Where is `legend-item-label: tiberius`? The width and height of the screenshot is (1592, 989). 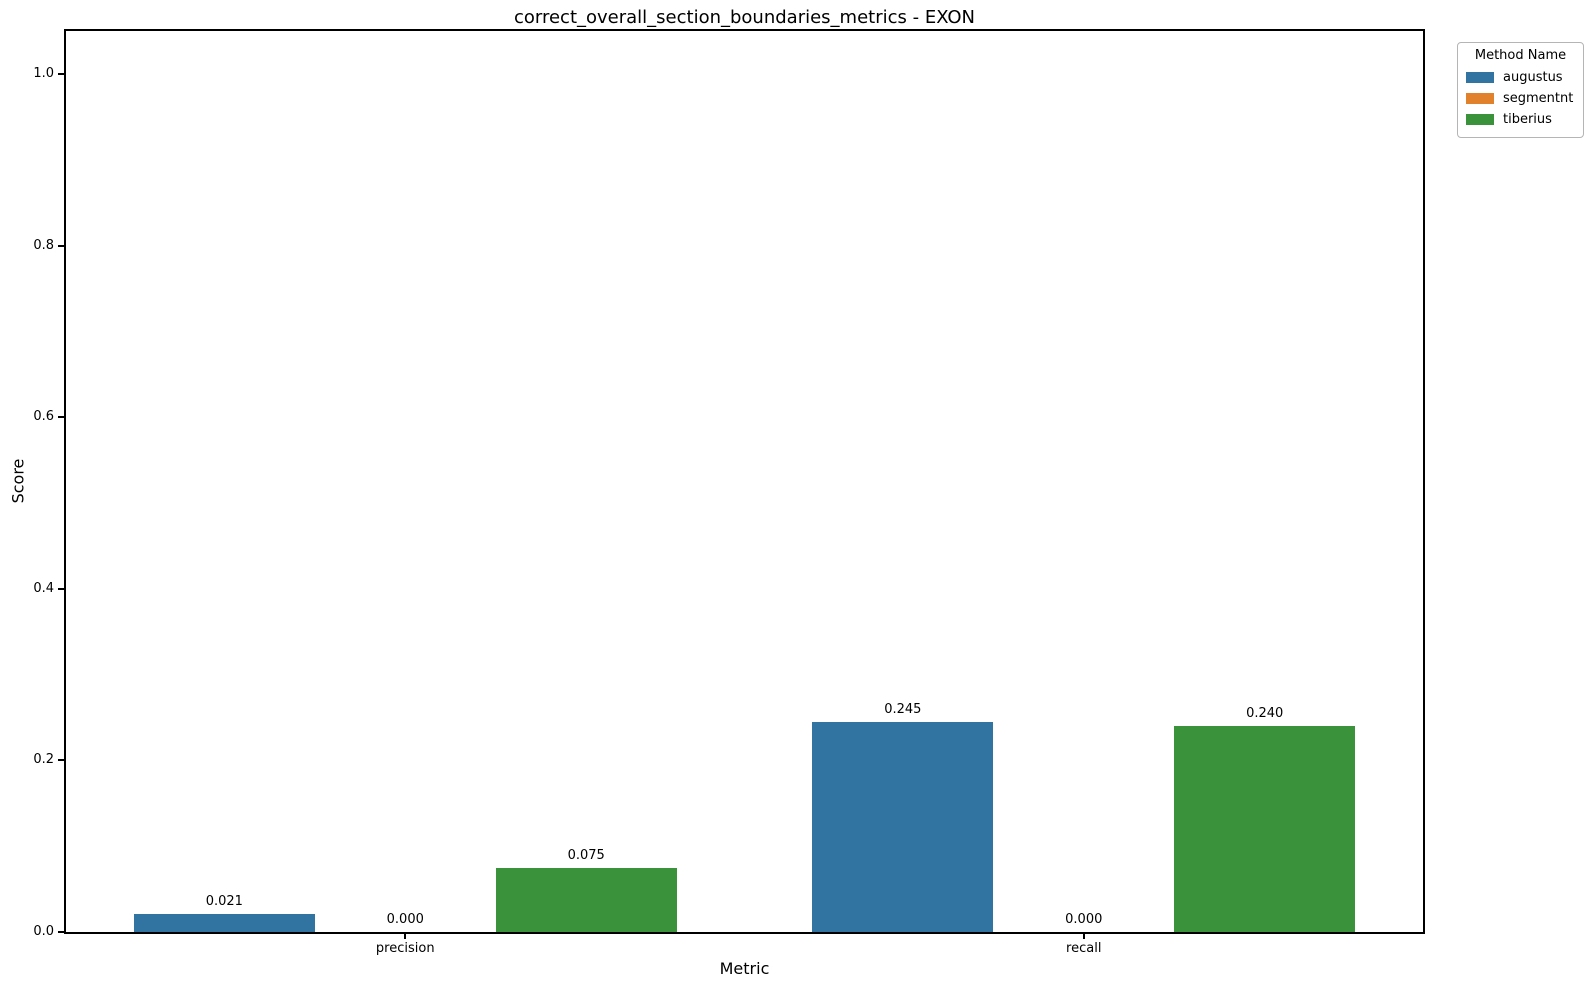 legend-item-label: tiberius is located at coordinates (1527, 119).